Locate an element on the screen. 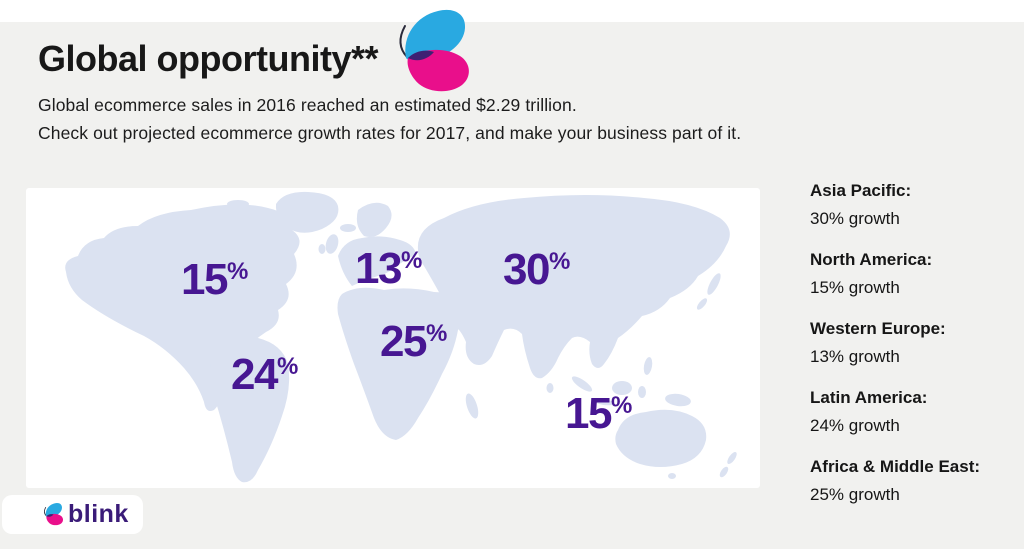 The width and height of the screenshot is (1024, 549). map-label-latin-america-value: 24 is located at coordinates (254, 374).